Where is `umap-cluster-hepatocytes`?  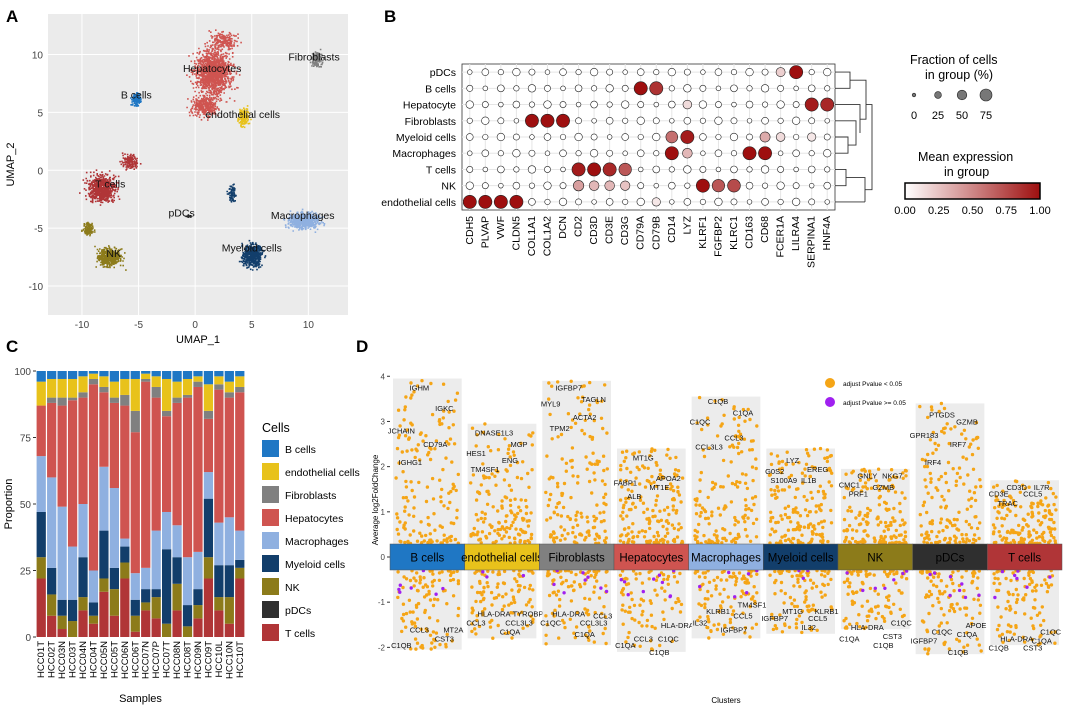 umap-cluster-hepatocytes is located at coordinates (214, 75).